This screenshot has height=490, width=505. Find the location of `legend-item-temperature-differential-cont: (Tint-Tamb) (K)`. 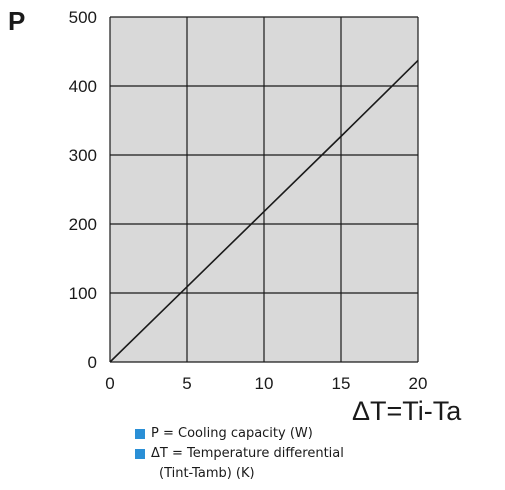

legend-item-temperature-differential-cont: (Tint-Tamb) (K) is located at coordinates (239, 474).